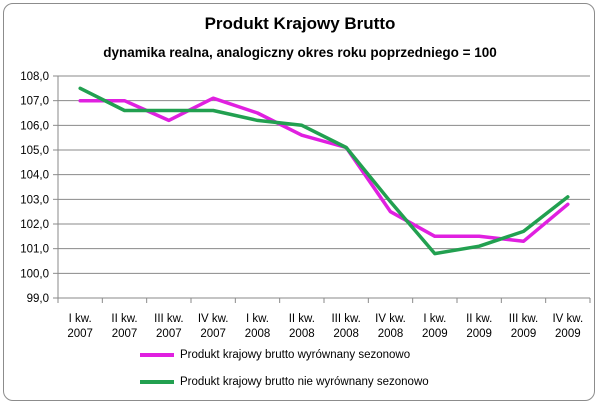 This screenshot has width=600, height=406. Describe the element at coordinates (168, 326) in the screenshot. I see `x-tick-label: III kw. 2007` at that location.